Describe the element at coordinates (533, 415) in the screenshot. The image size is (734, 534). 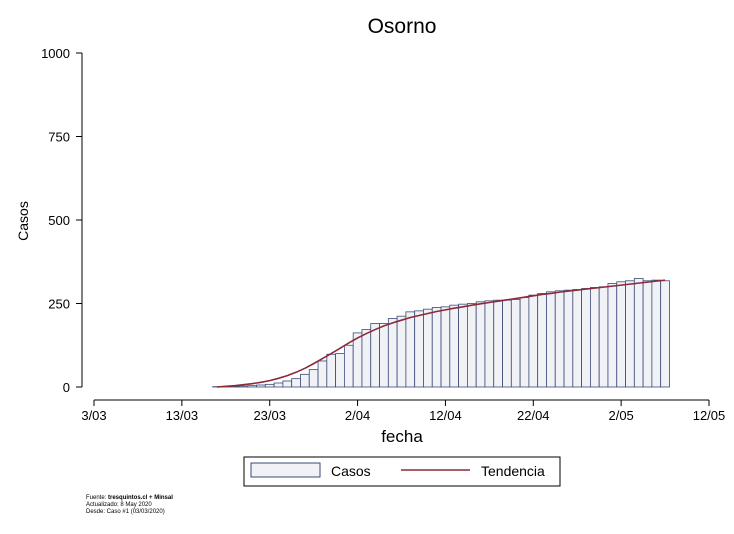
I see `x-tick-label: 22/04` at that location.